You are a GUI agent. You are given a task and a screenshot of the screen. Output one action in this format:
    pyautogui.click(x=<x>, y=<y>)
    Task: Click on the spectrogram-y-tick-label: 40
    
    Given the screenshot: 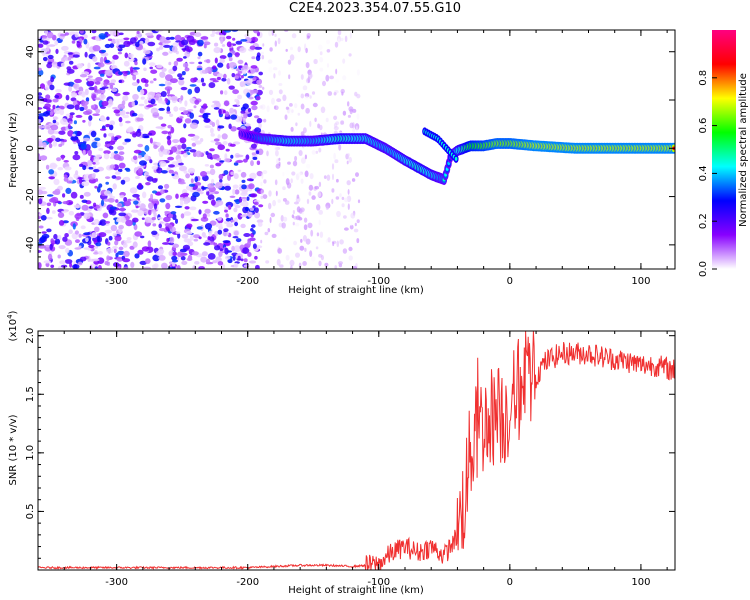 What is the action you would take?
    pyautogui.click(x=30, y=51)
    